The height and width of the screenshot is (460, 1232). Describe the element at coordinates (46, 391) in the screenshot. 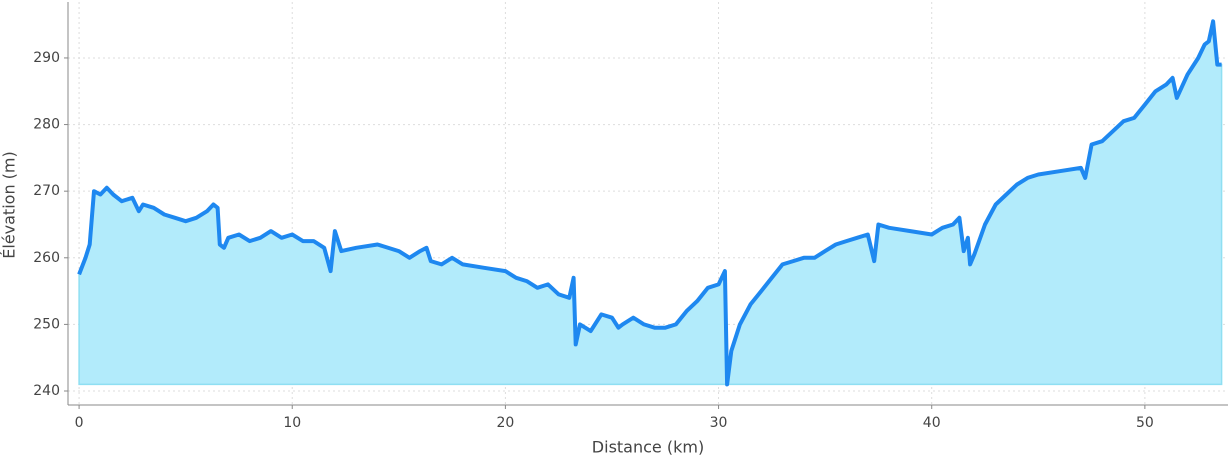

I see `y-tick-label: 240` at that location.